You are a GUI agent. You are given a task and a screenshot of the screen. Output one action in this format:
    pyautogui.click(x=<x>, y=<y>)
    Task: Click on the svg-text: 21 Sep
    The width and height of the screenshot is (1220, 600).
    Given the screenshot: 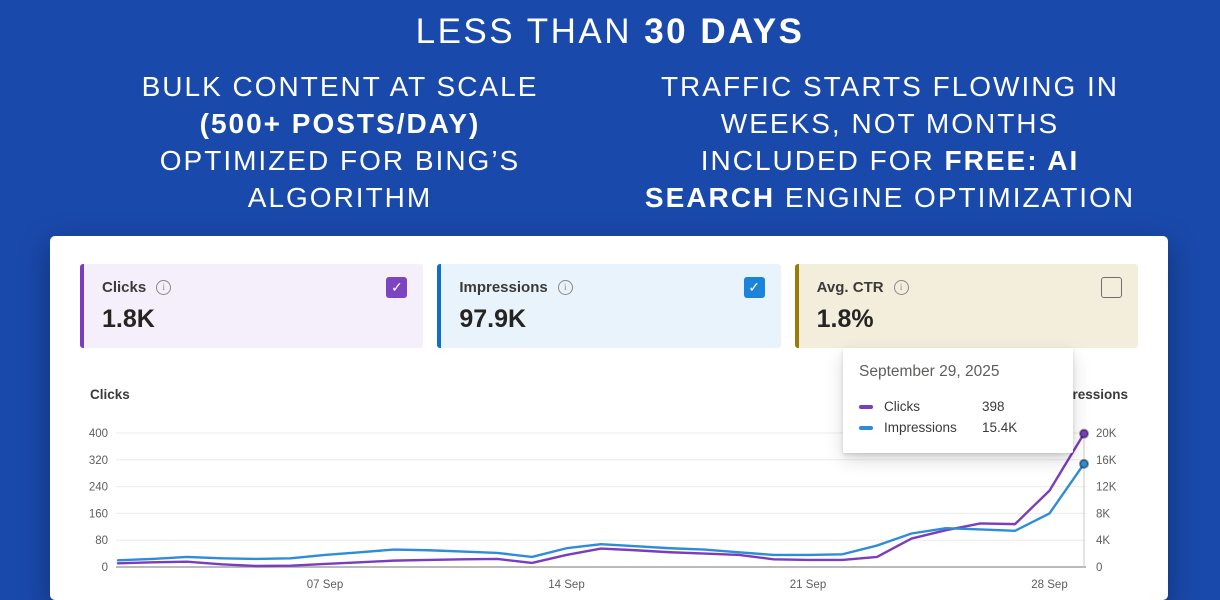 What is the action you would take?
    pyautogui.click(x=808, y=585)
    